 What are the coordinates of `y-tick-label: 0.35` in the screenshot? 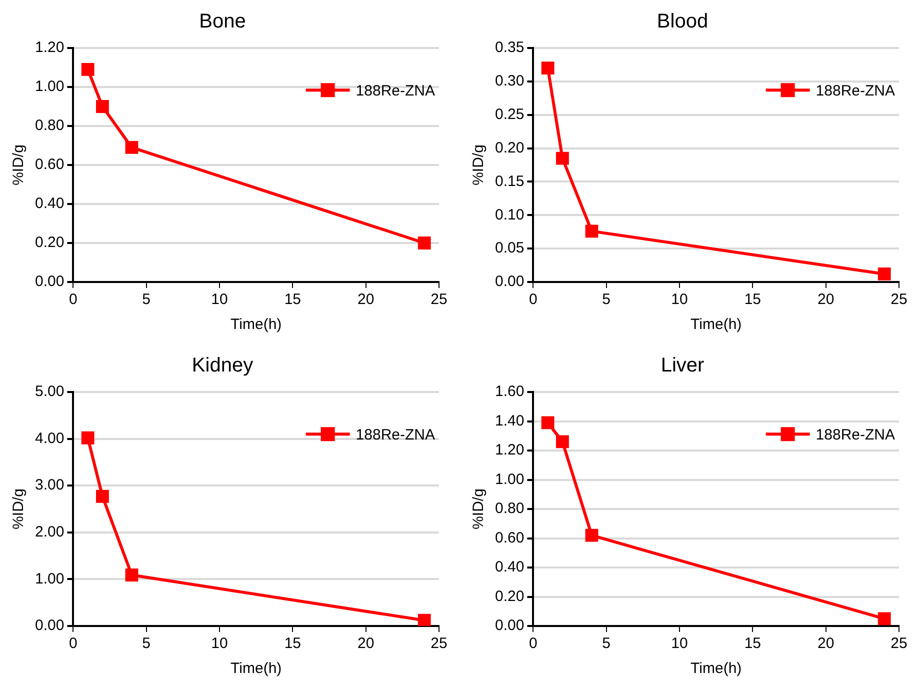 It's located at (509, 47).